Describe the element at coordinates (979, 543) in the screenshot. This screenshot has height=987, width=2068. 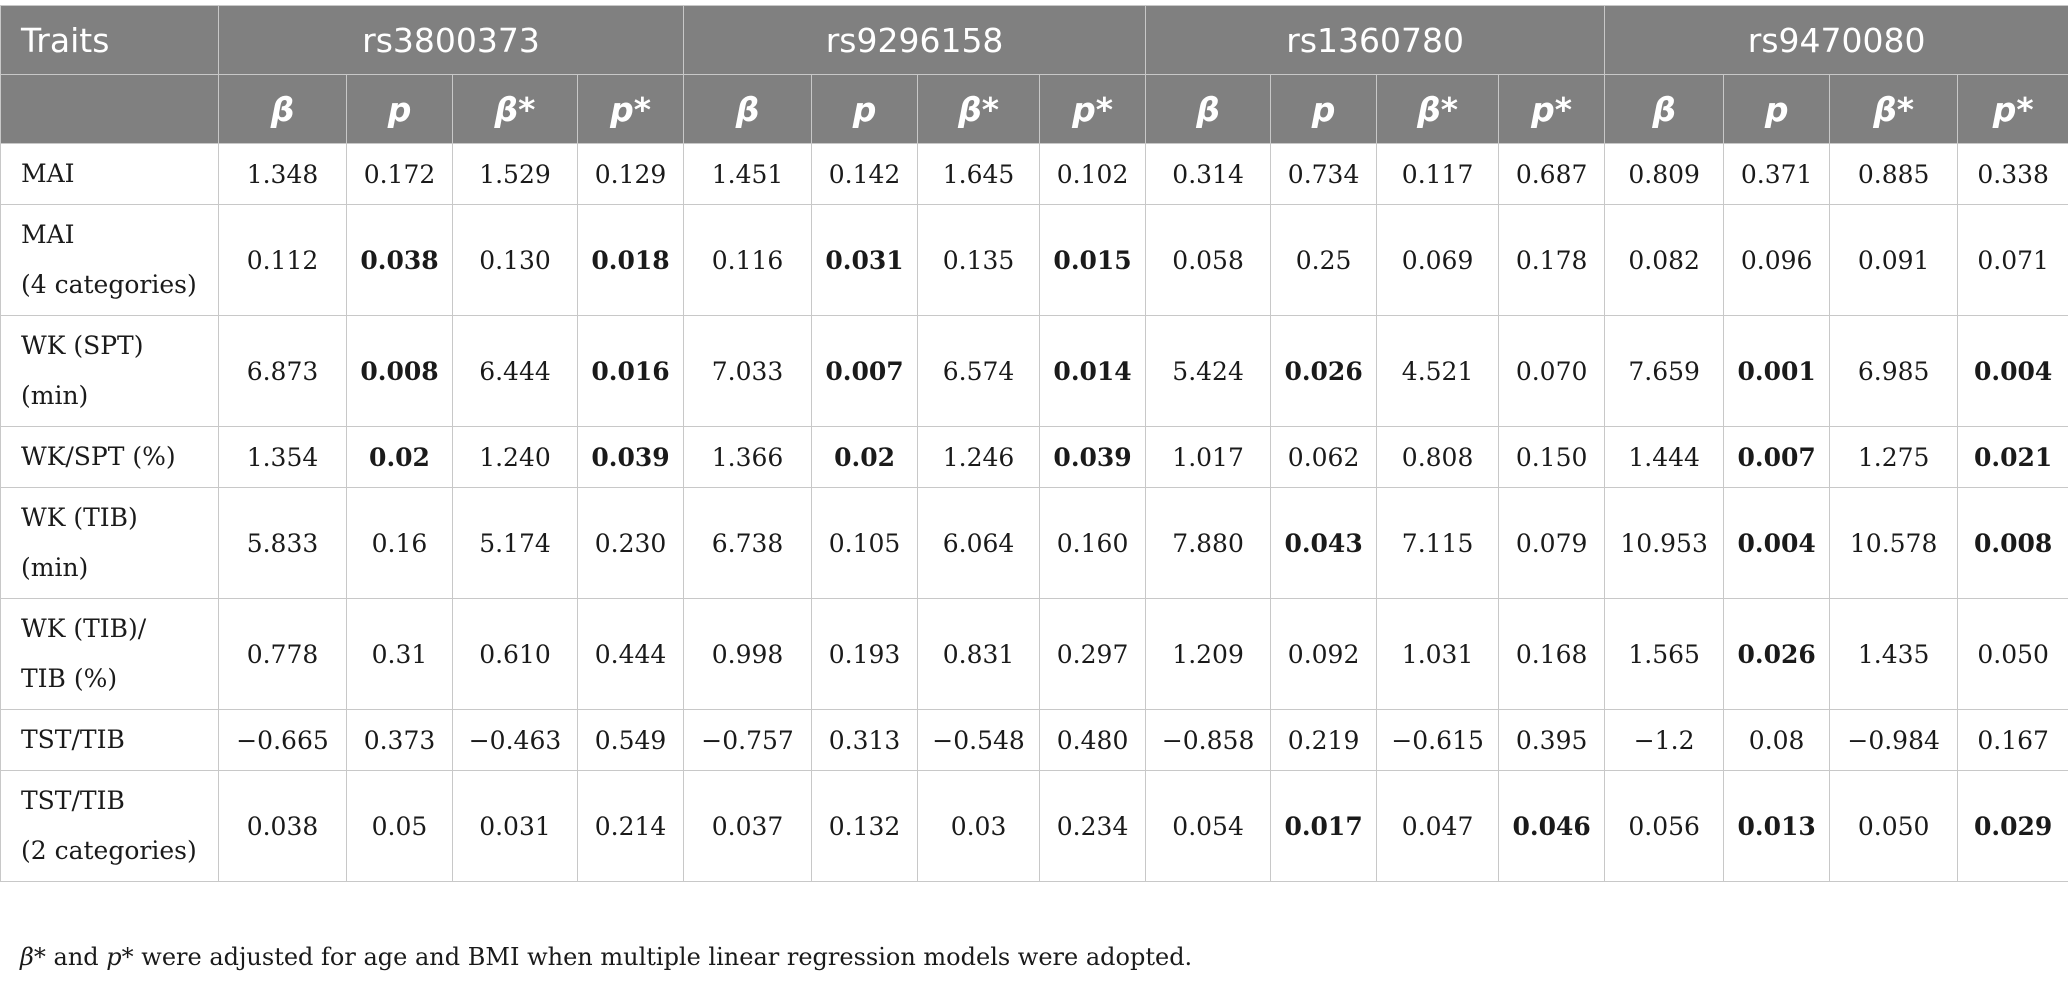
I see `value-cell: 6.064` at that location.